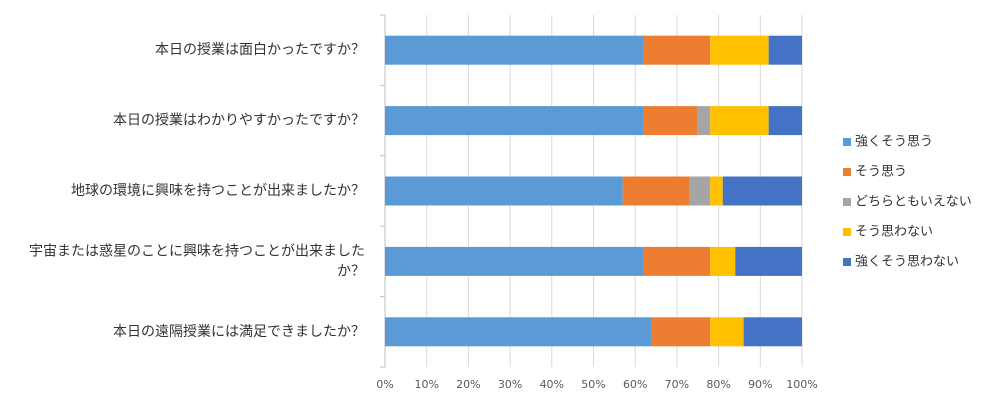 Image resolution: width=996 pixels, height=403 pixels. Describe the element at coordinates (881, 172) in the screenshot. I see `legend-label: そう思う` at that location.